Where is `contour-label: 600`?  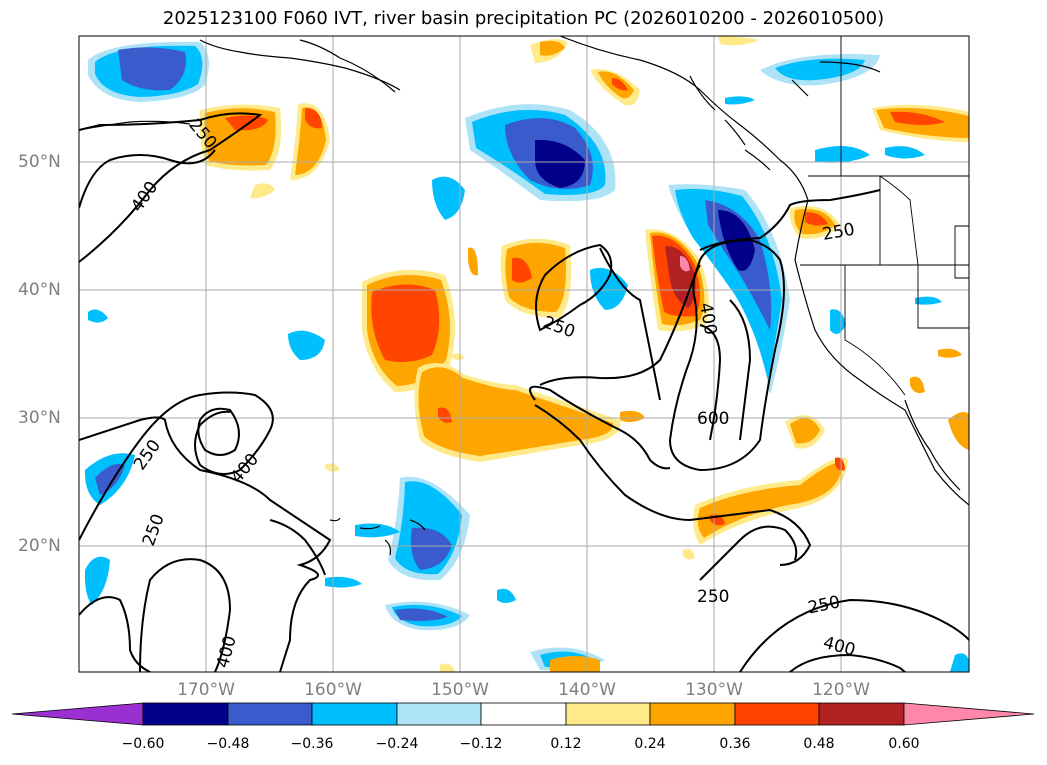
contour-label: 600 is located at coordinates (713, 419).